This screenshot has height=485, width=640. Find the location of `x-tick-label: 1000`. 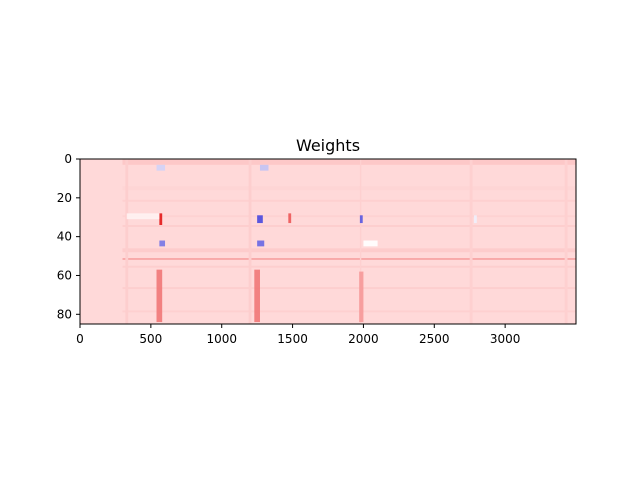

x-tick-label: 1000 is located at coordinates (221, 339).